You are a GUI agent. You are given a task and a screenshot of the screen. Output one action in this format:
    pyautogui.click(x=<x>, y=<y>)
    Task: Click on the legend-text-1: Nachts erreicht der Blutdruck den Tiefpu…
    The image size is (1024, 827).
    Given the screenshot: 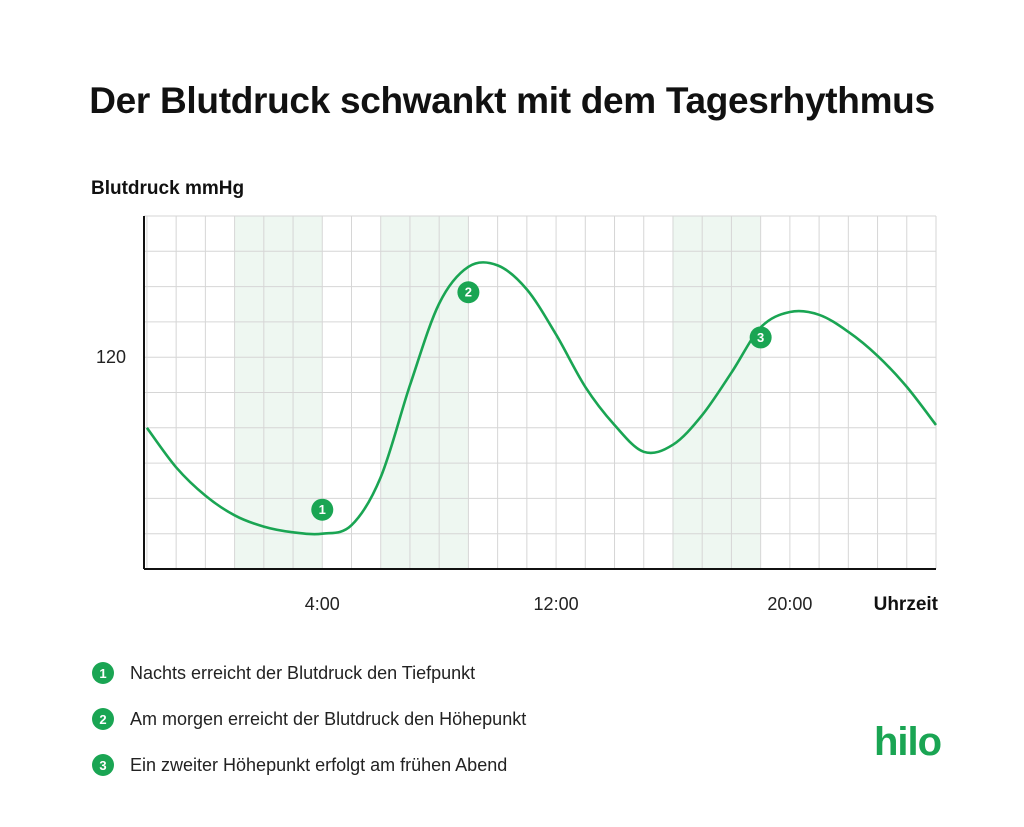 What is the action you would take?
    pyautogui.click(x=303, y=672)
    